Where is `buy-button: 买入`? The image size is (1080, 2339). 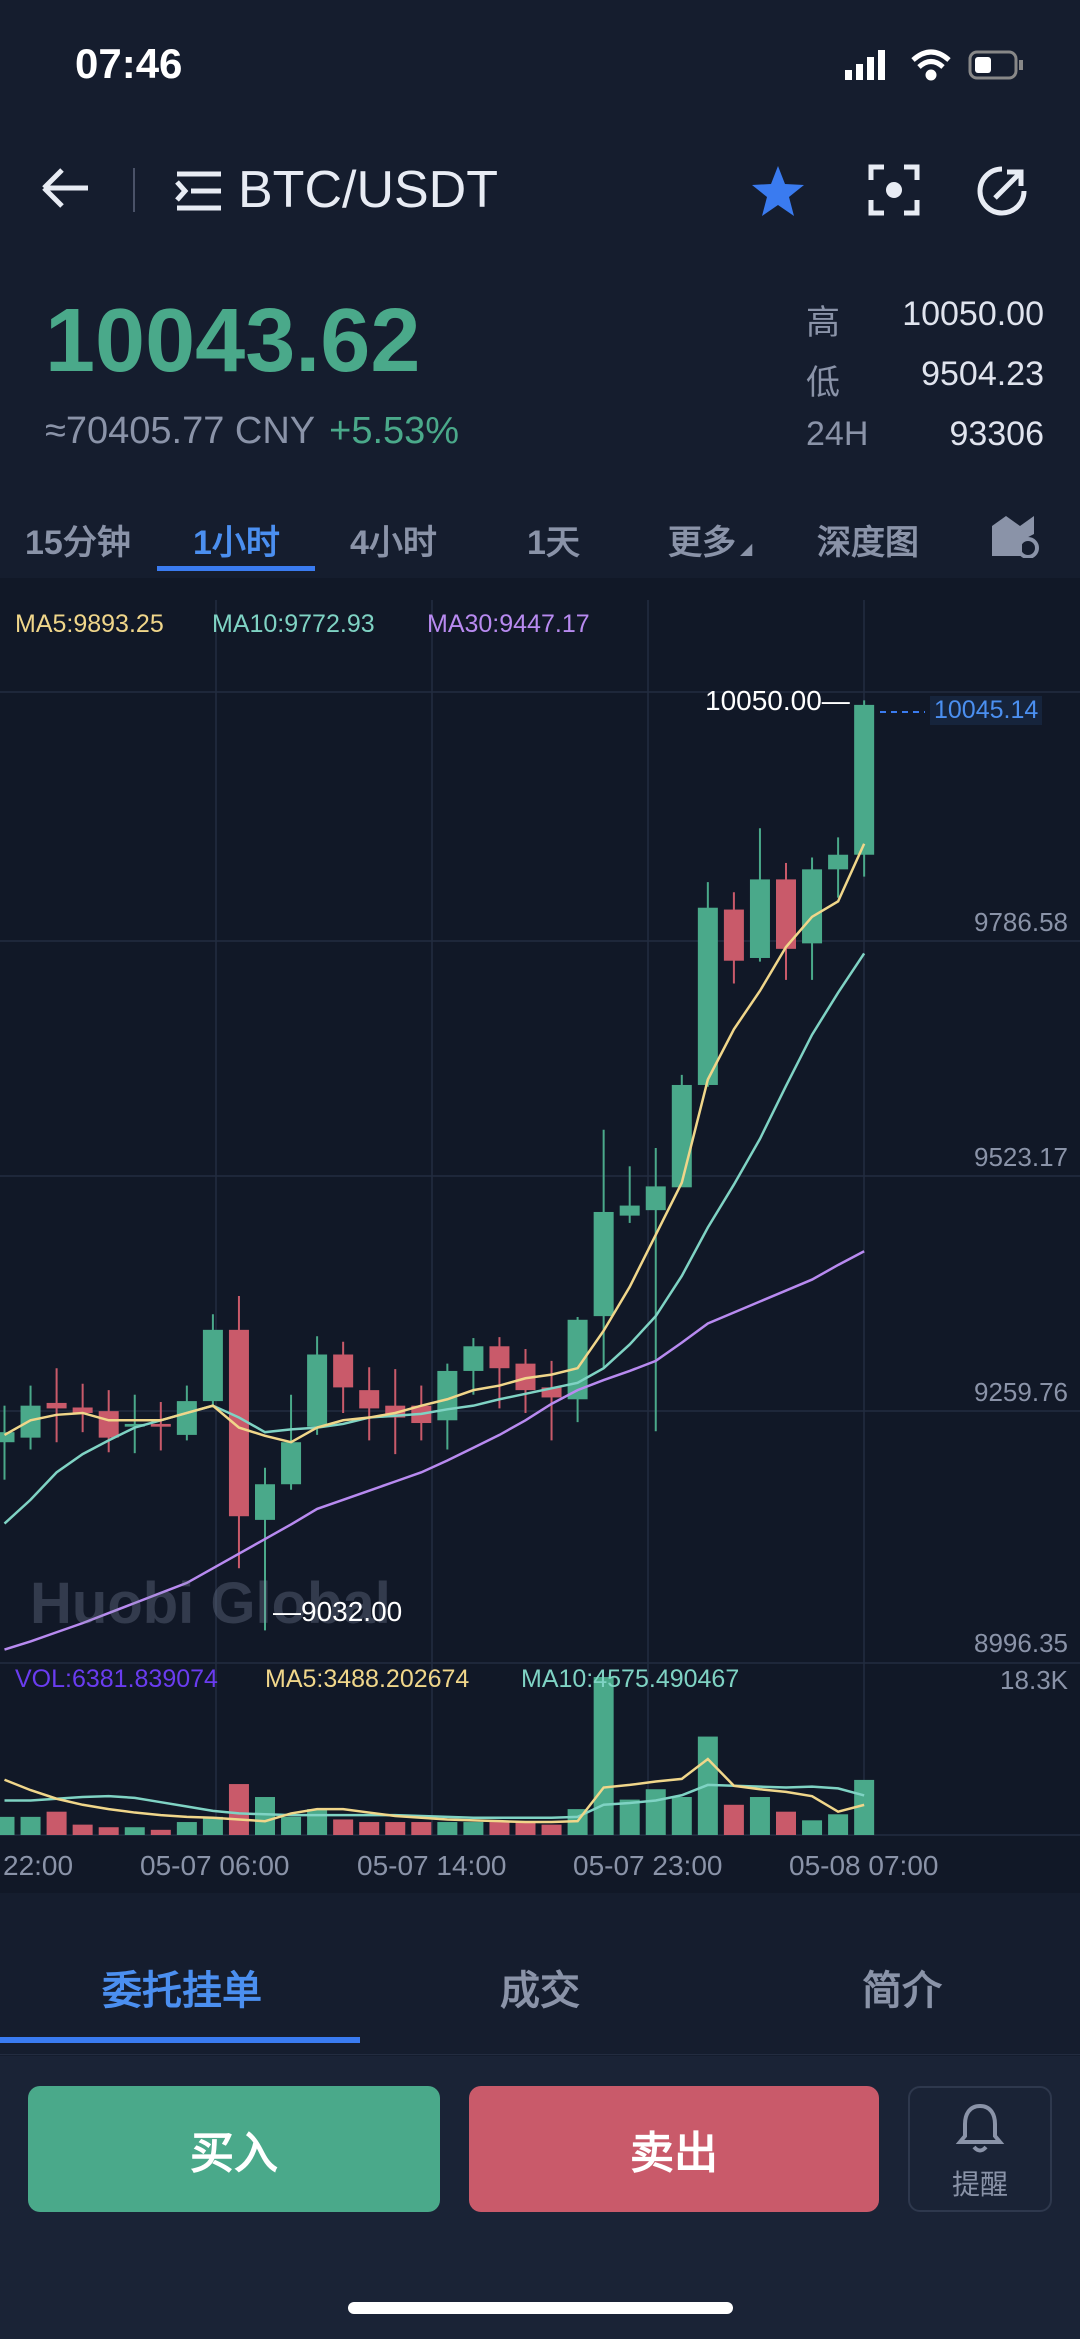
buy-button: 买入 is located at coordinates (234, 2149).